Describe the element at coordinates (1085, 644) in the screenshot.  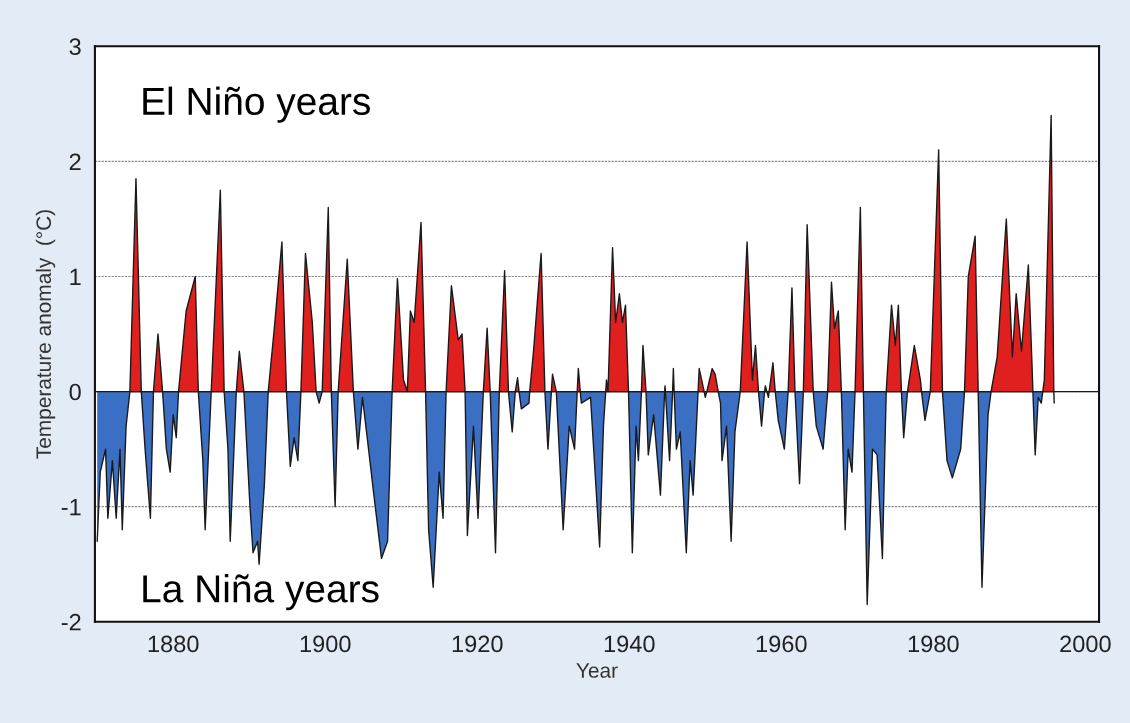
I see `x-tick-label: 2000` at that location.